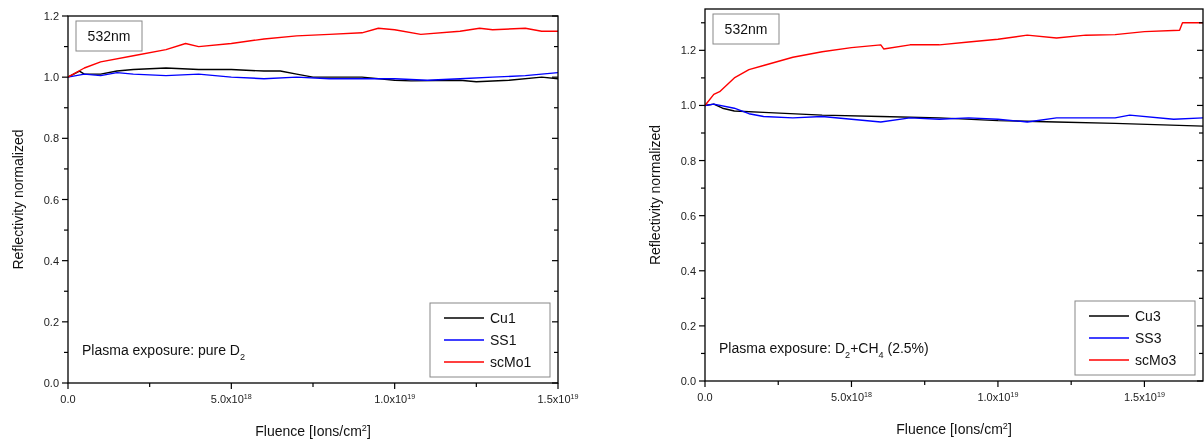 The width and height of the screenshot is (1204, 445). Describe the element at coordinates (1148, 338) in the screenshot. I see `legend-label: SS3` at that location.